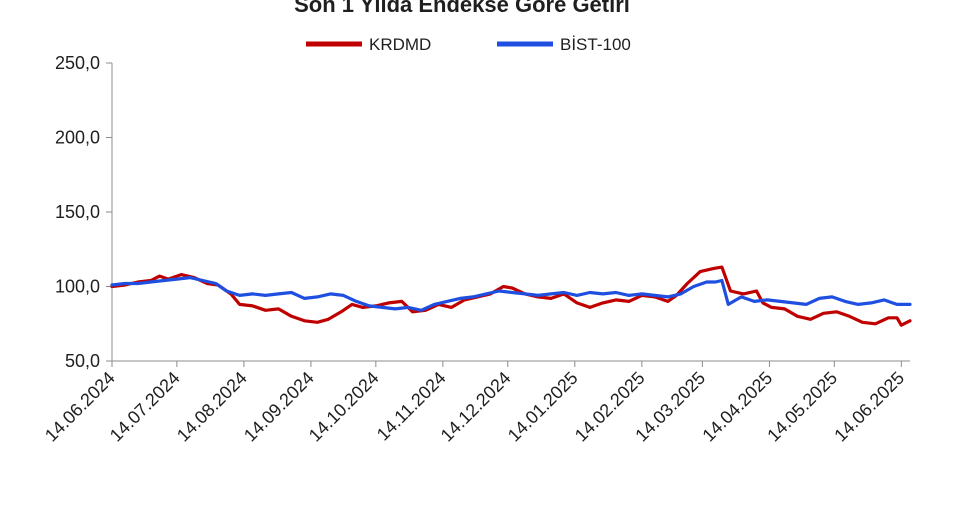 This screenshot has height=517, width=960. I want to click on plot-lines, so click(511, 296).